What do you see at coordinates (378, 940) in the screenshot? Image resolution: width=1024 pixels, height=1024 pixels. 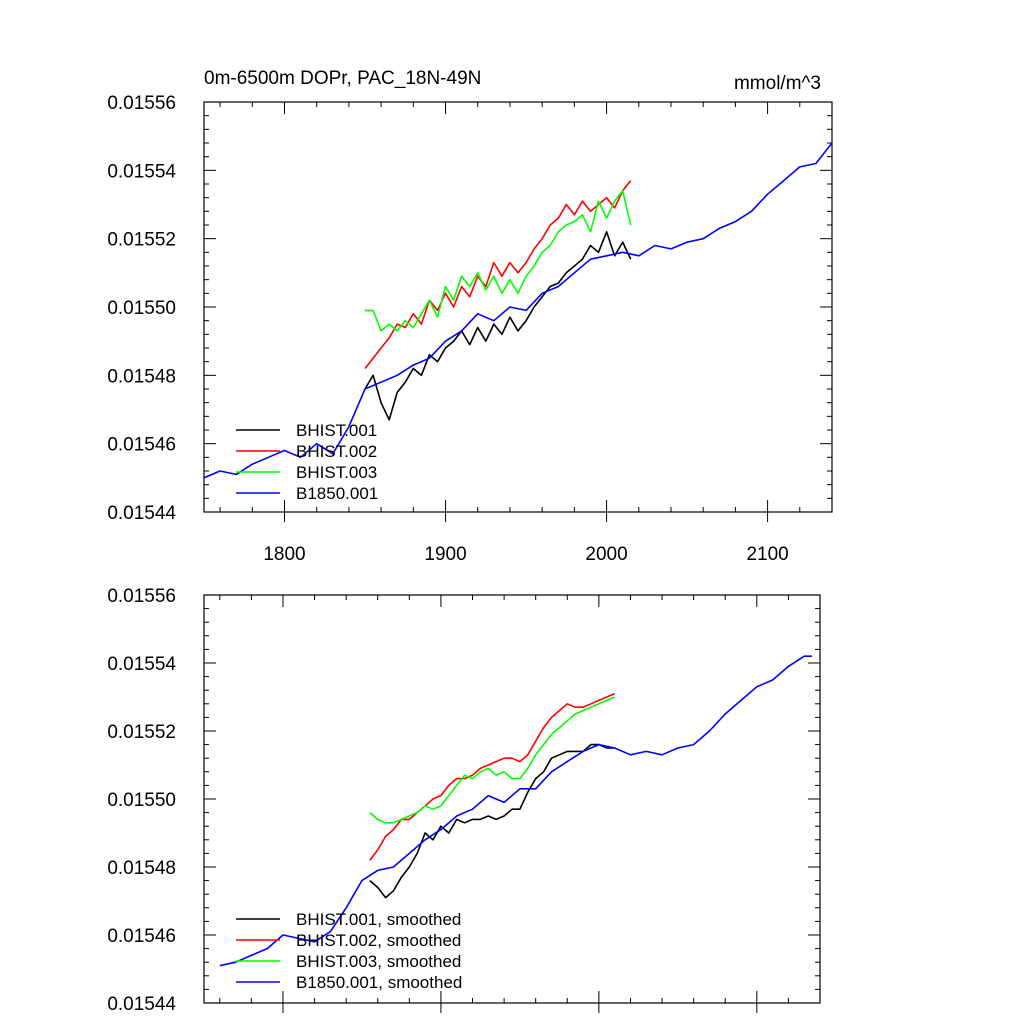 I see `legend-label: BHIST.002, smoothed` at bounding box center [378, 940].